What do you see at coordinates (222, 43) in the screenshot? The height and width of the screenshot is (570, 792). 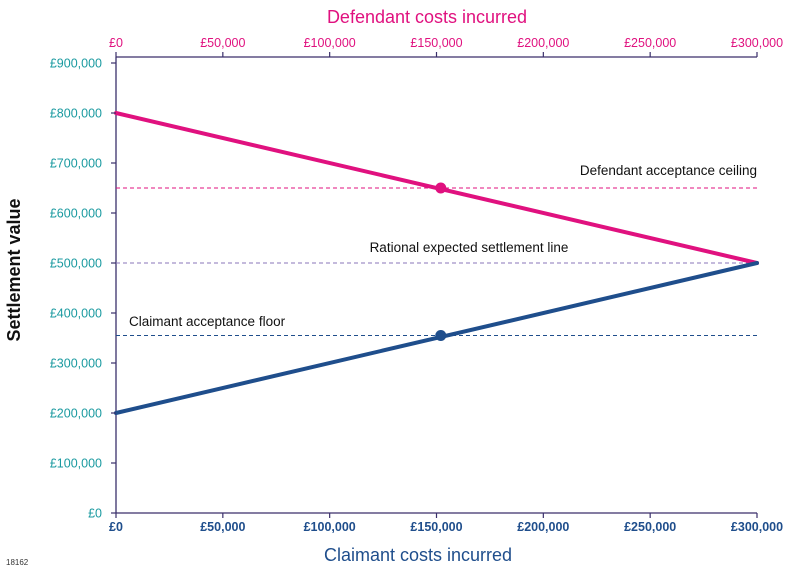 I see `top-tick-label: £50,000` at bounding box center [222, 43].